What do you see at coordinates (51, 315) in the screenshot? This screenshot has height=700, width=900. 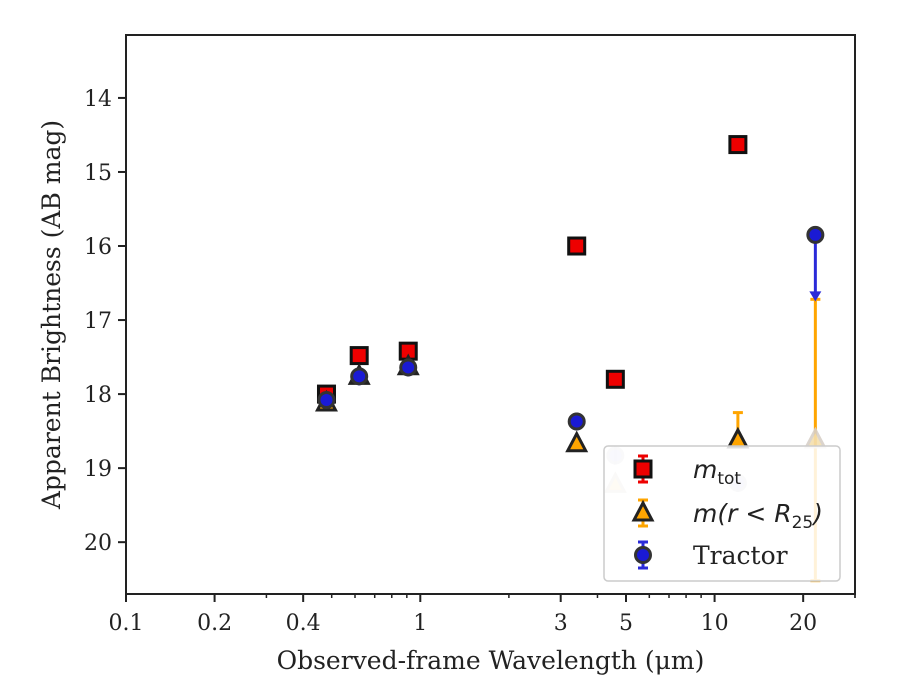 I see `y-axis-title: Apparent Brightness (AB mag)` at bounding box center [51, 315].